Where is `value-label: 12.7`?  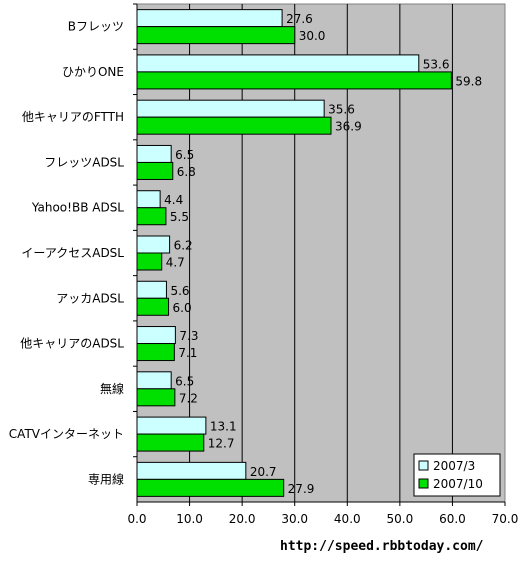
value-label: 12.7 is located at coordinates (221, 444).